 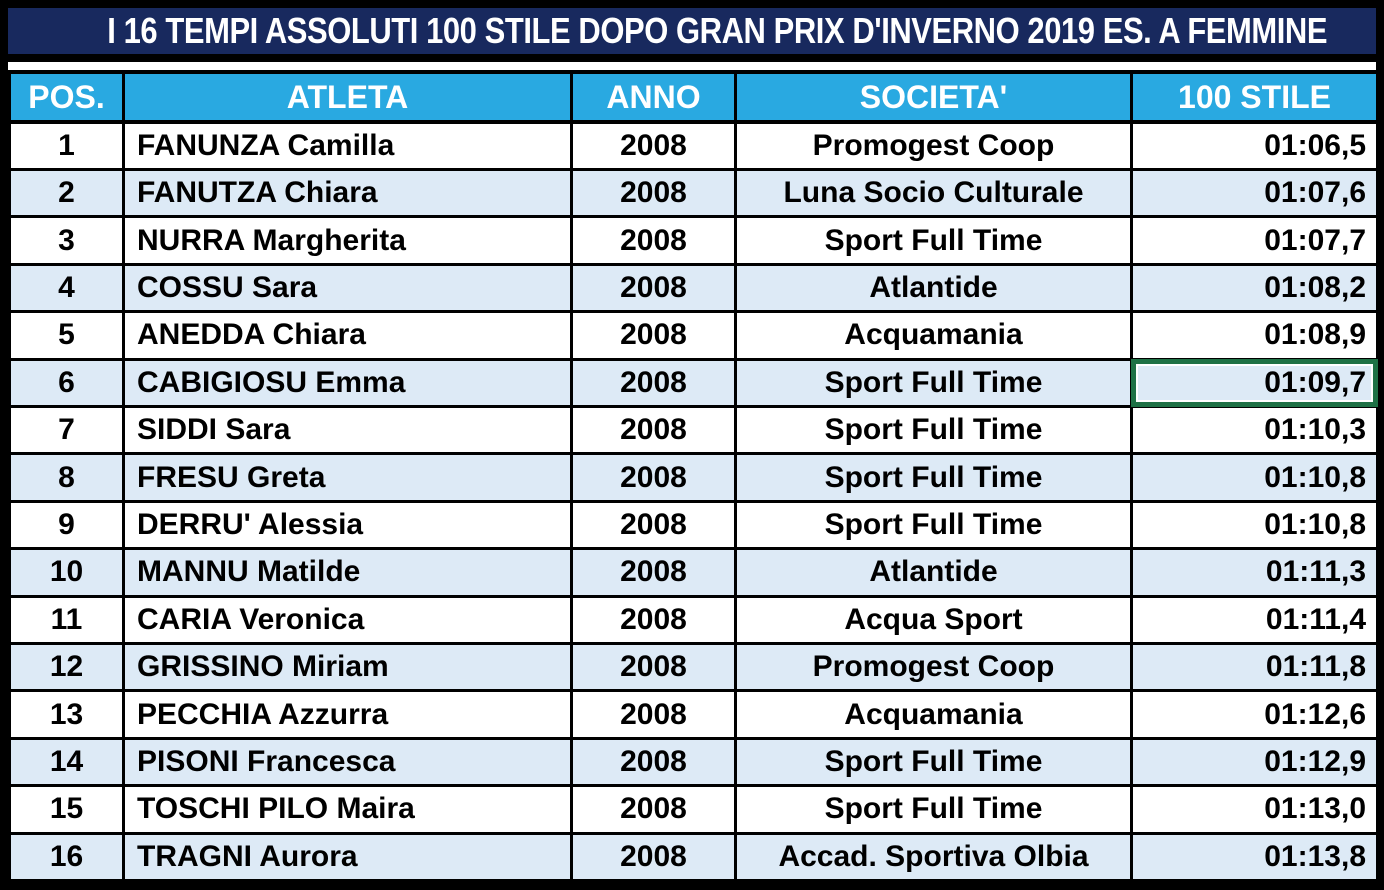 What do you see at coordinates (66, 572) in the screenshot?
I see `cell-pos: 10` at bounding box center [66, 572].